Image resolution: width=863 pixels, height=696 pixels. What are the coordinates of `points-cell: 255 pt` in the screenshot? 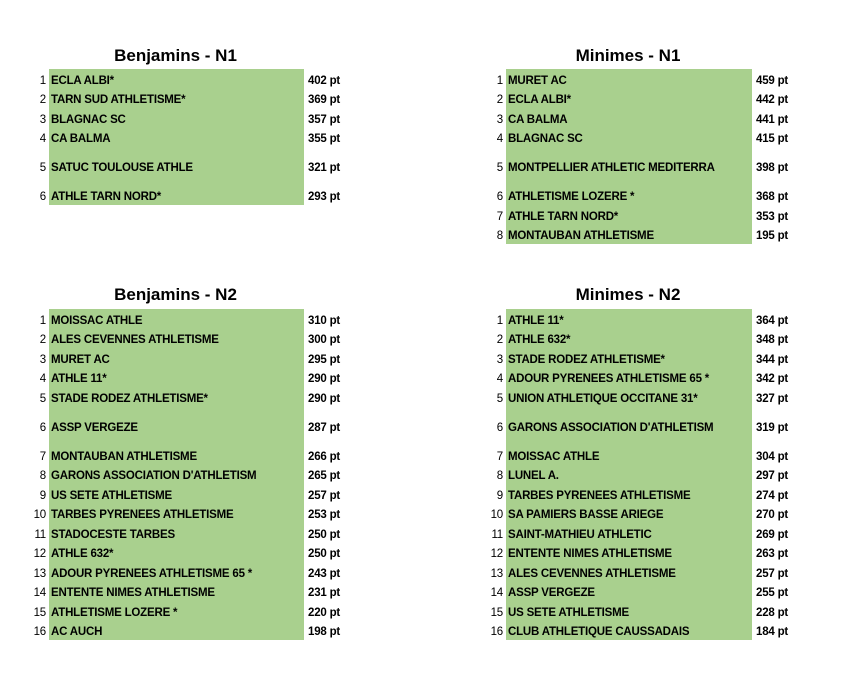 It's located at (772, 593).